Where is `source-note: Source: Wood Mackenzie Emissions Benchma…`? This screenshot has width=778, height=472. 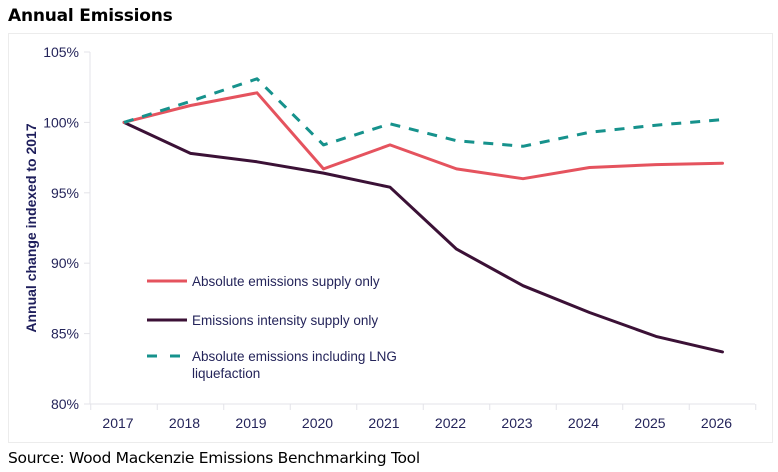
source-note: Source: Wood Mackenzie Emissions Benchma… is located at coordinates (214, 458).